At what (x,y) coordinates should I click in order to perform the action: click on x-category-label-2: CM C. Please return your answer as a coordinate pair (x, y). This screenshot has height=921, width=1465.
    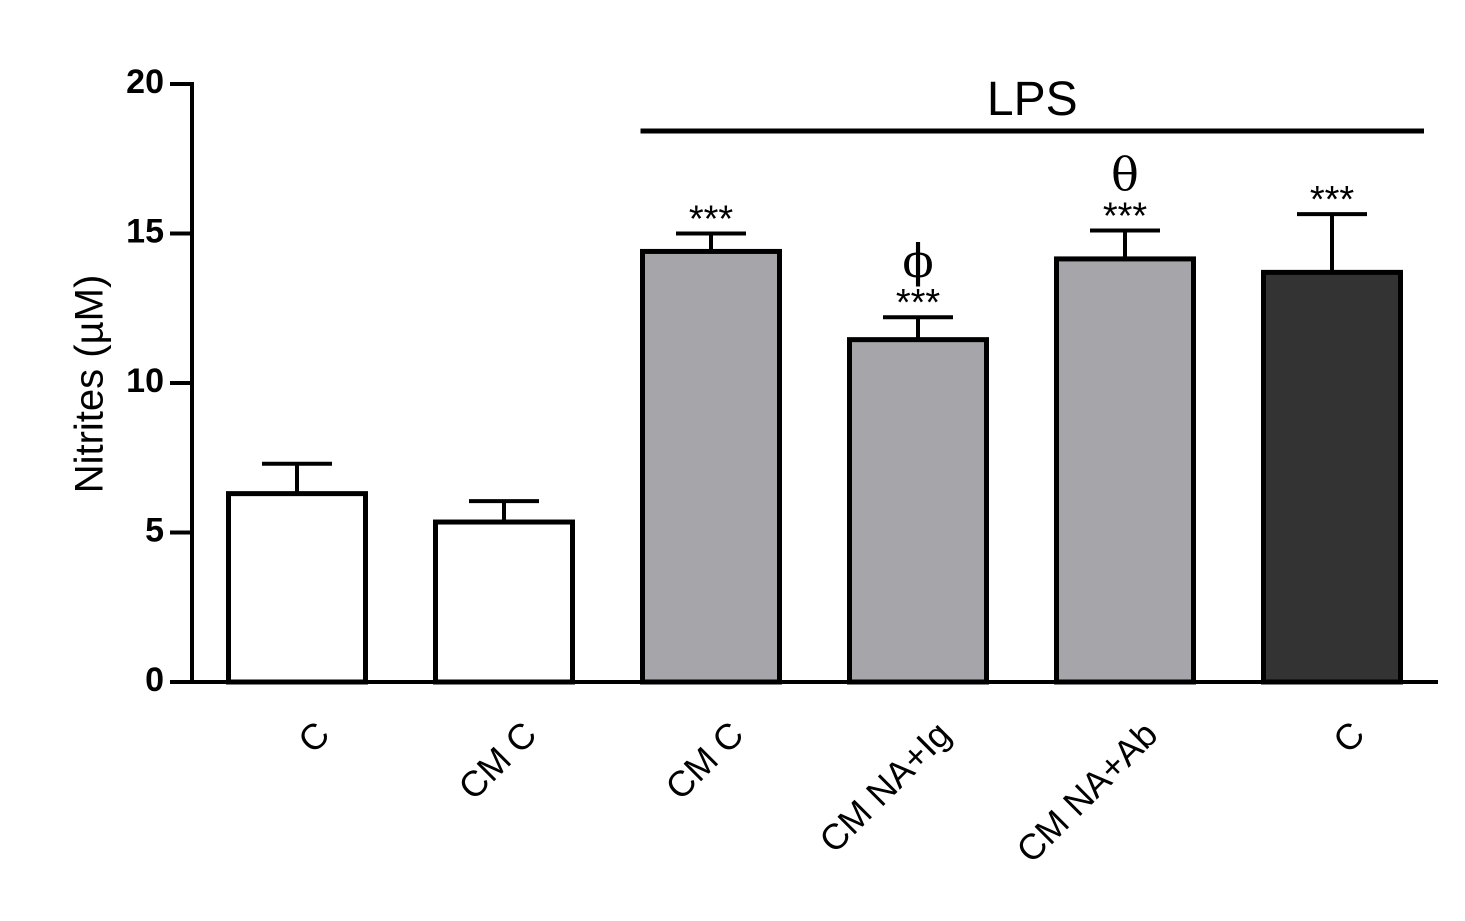
    Looking at the image, I should click on (704, 760).